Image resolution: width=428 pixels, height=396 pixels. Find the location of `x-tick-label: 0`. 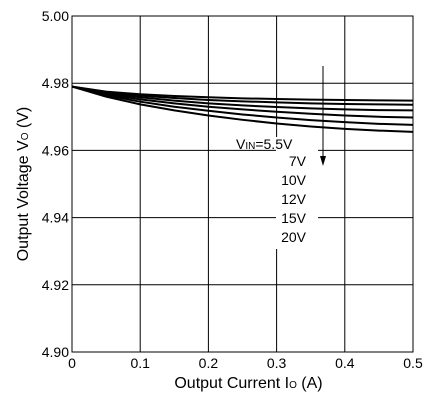

x-tick-label: 0 is located at coordinates (72, 363).